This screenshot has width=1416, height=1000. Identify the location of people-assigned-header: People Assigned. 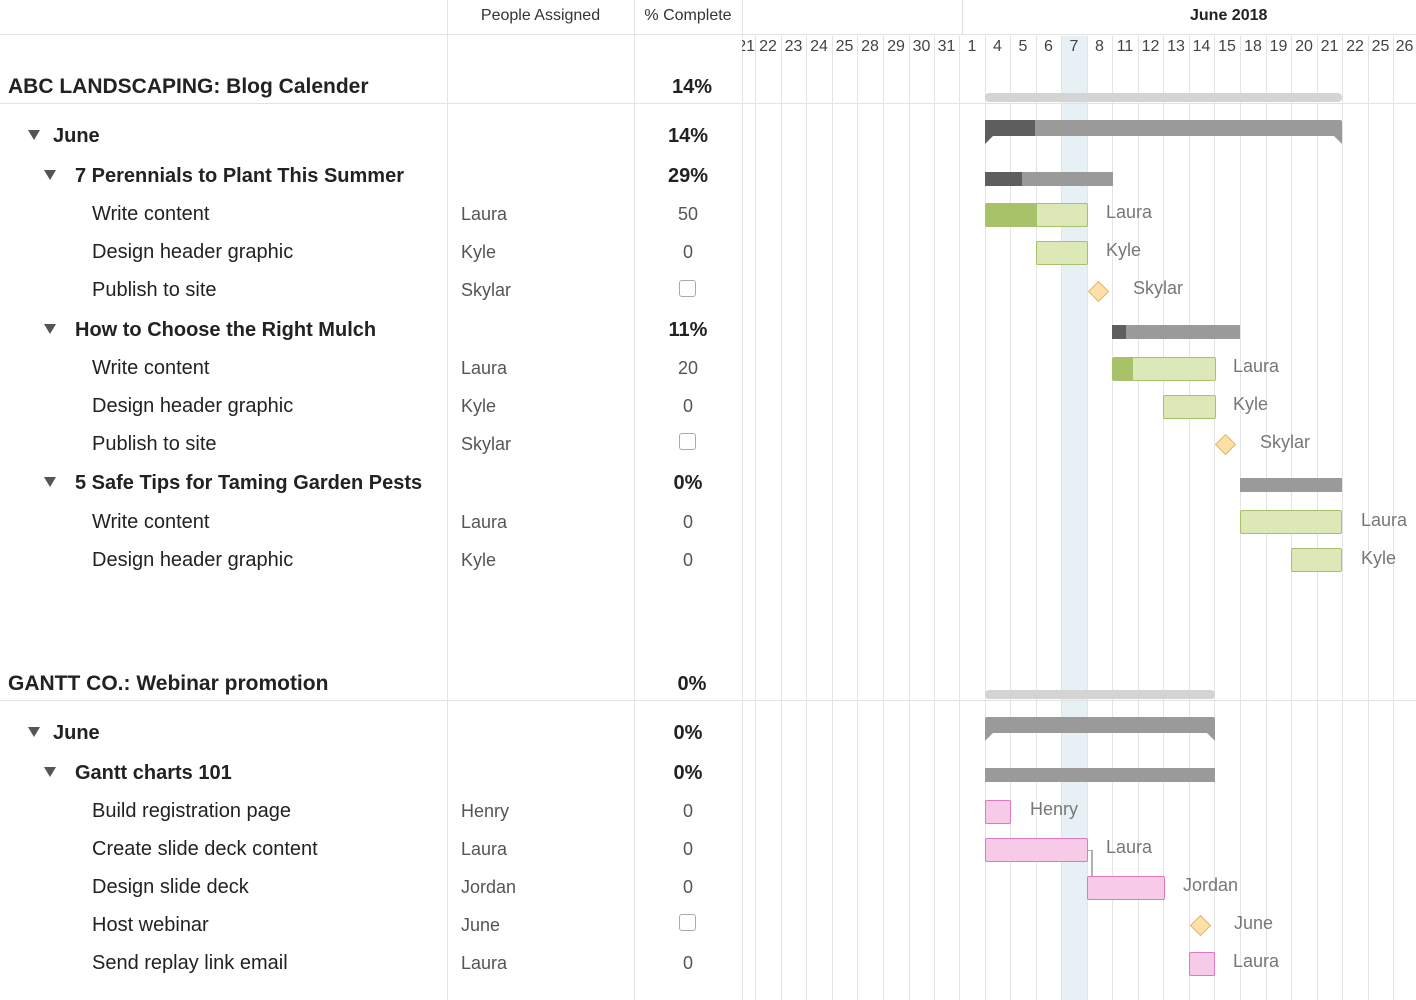
(540, 15).